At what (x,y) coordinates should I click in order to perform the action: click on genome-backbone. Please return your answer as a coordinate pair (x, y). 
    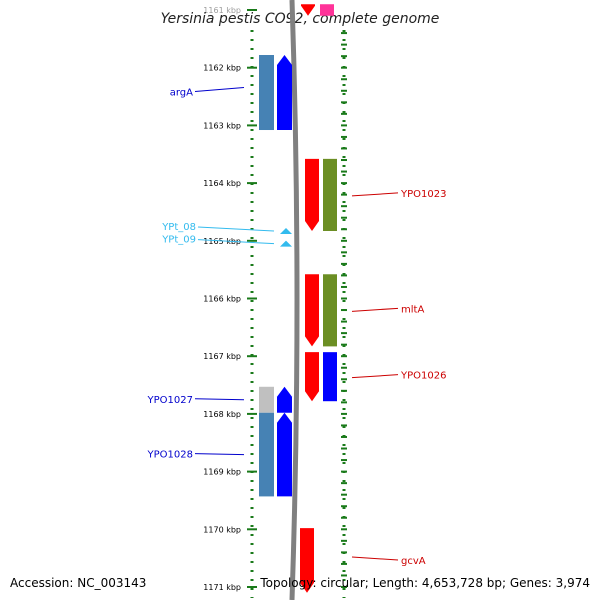
    Looking at the image, I should click on (294, 300).